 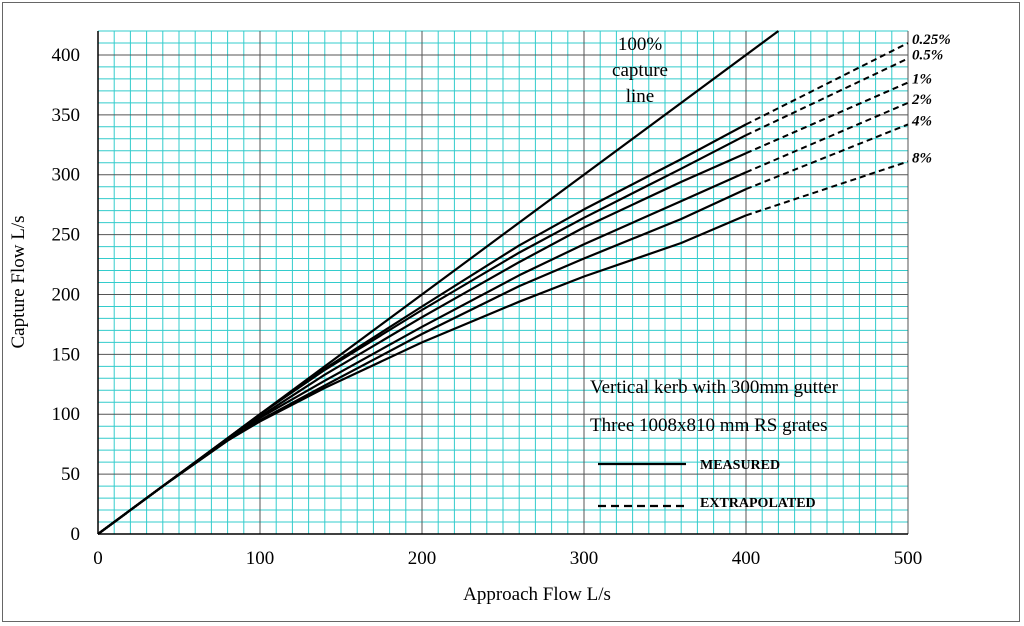 What do you see at coordinates (922, 79) in the screenshot?
I see `series-label: 1%` at bounding box center [922, 79].